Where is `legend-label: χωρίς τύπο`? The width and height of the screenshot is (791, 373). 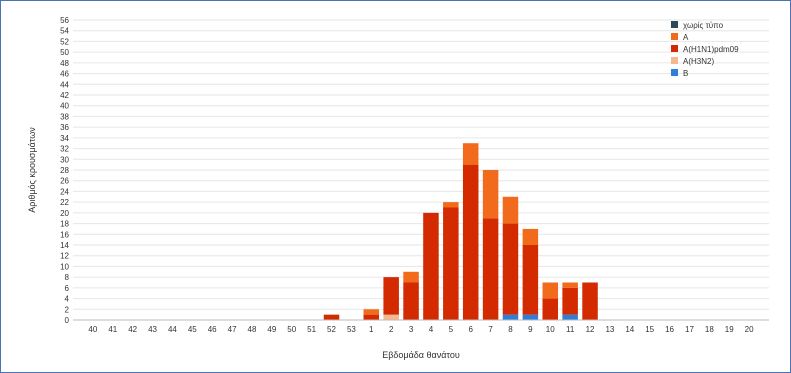
legend-label: χωρίς τύπο is located at coordinates (703, 25).